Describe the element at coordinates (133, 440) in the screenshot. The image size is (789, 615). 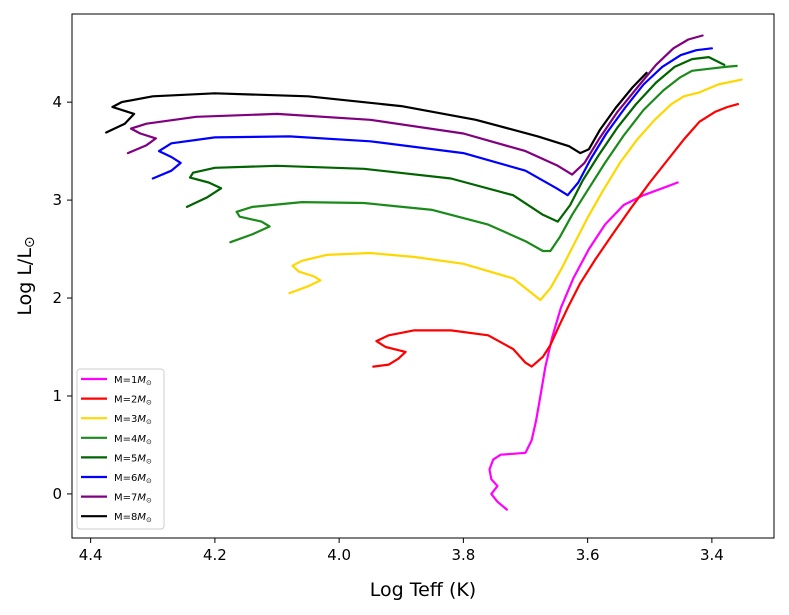
I see `legend-label-4: M=4M⊙` at that location.